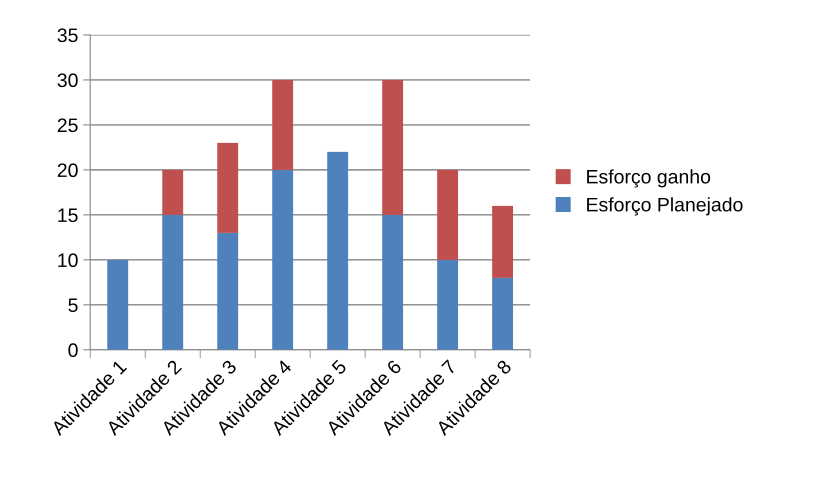 This screenshot has width=813, height=492. I want to click on y-tick-label: 15, so click(68, 215).